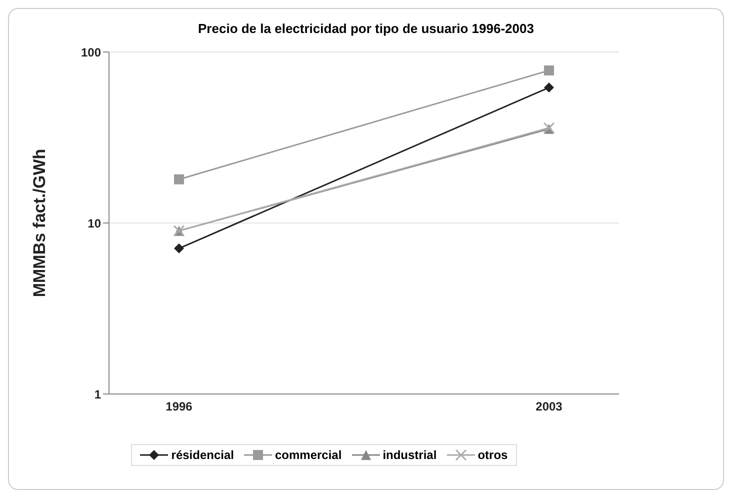 This screenshot has width=732, height=498. Describe the element at coordinates (202, 455) in the screenshot. I see `legend-label: résidencial` at that location.